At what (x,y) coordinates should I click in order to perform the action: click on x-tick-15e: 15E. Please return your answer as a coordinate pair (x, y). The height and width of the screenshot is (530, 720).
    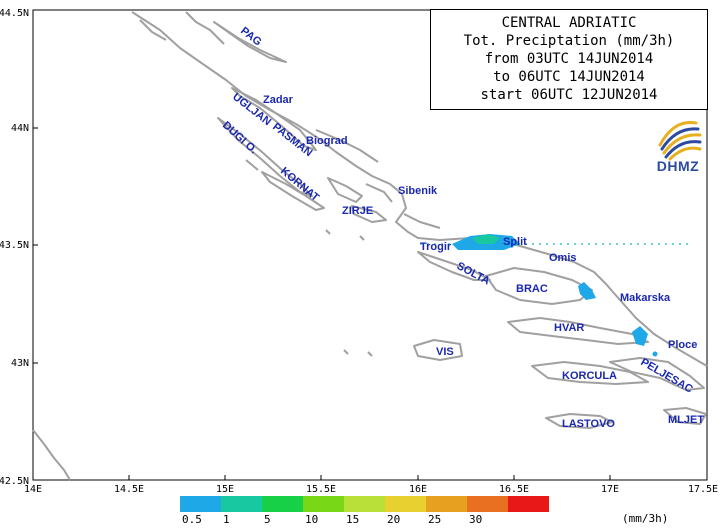
    Looking at the image, I should click on (225, 489).